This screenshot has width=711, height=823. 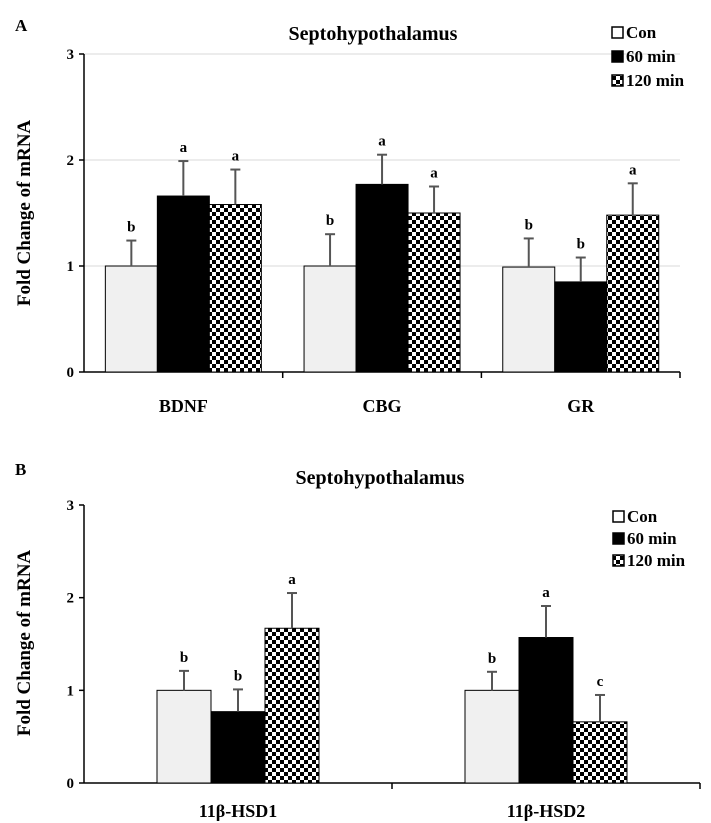 What do you see at coordinates (380, 478) in the screenshot?
I see `panel-b-title: Septohypothalamus` at bounding box center [380, 478].